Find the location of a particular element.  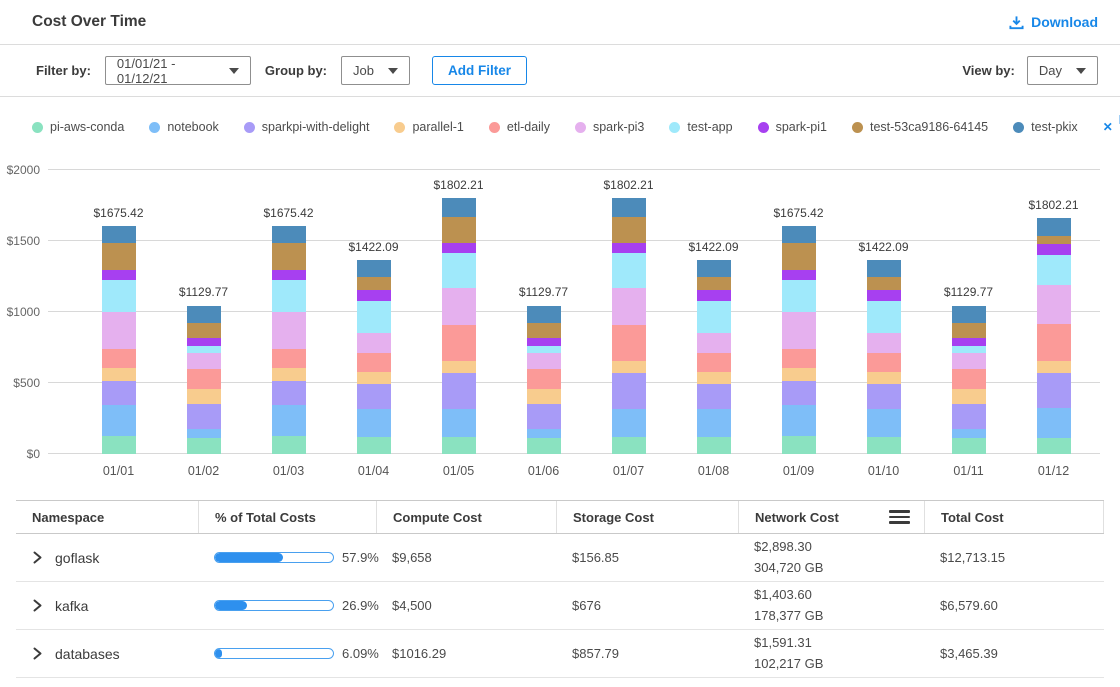

stacked-bar-01/11 is located at coordinates (968, 312).